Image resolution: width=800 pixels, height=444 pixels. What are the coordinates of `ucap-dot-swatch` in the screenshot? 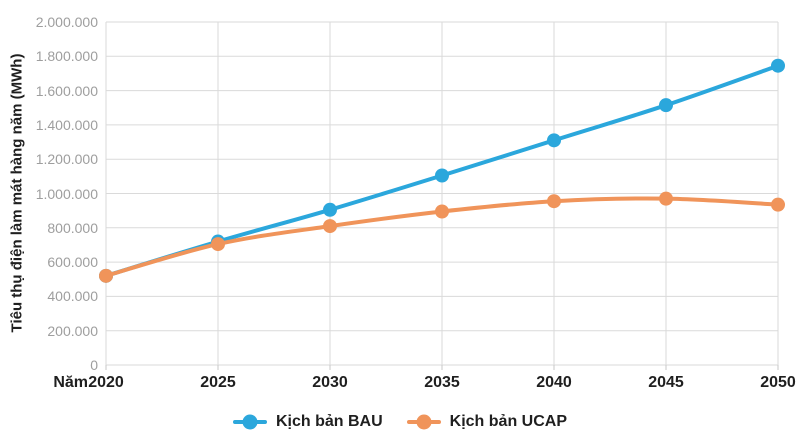 It's located at (424, 422).